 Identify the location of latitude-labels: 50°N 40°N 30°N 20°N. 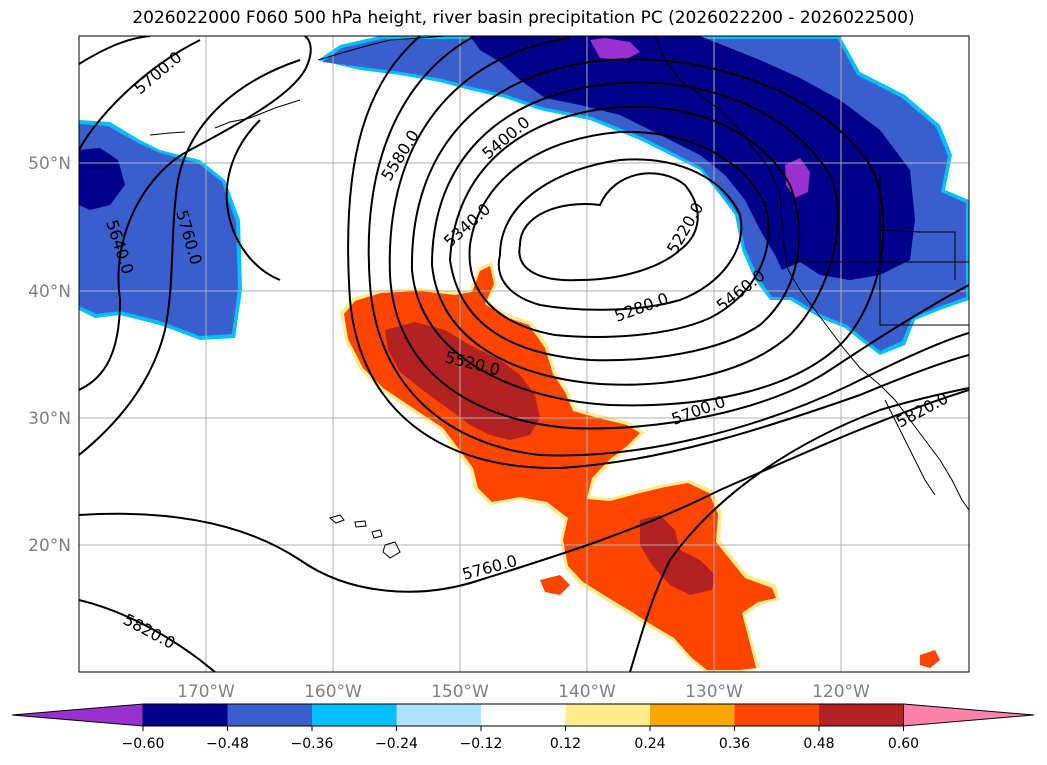
(49, 355).